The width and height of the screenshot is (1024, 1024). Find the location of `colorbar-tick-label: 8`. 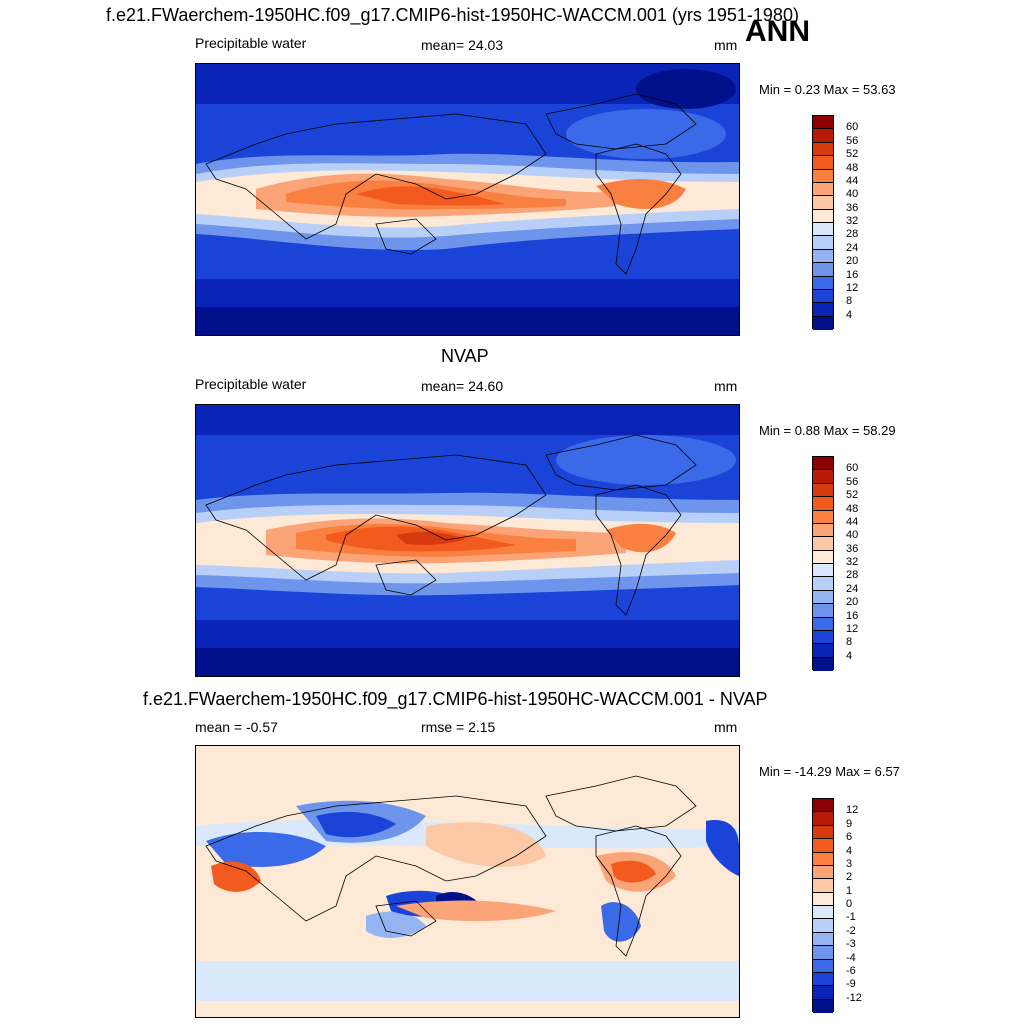

colorbar-tick-label: 8 is located at coordinates (849, 301).